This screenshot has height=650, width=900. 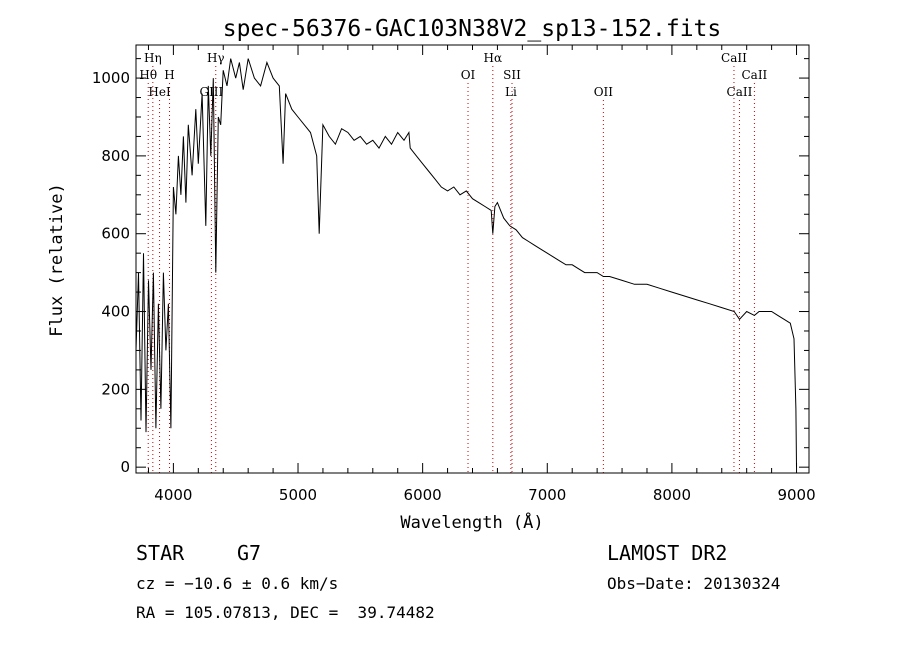 What do you see at coordinates (298, 495) in the screenshot?
I see `x-tick-label: 5000` at bounding box center [298, 495].